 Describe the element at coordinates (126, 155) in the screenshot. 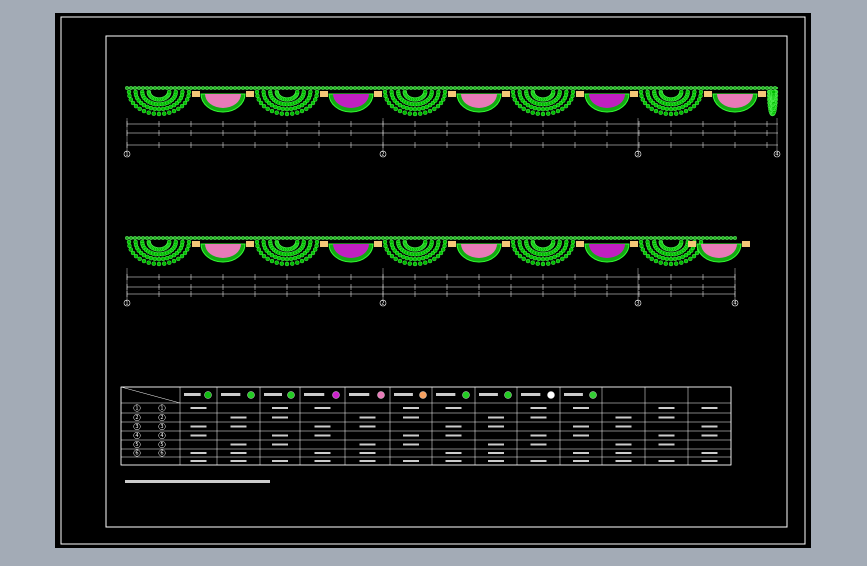

I see `axis-label: 1` at that location.